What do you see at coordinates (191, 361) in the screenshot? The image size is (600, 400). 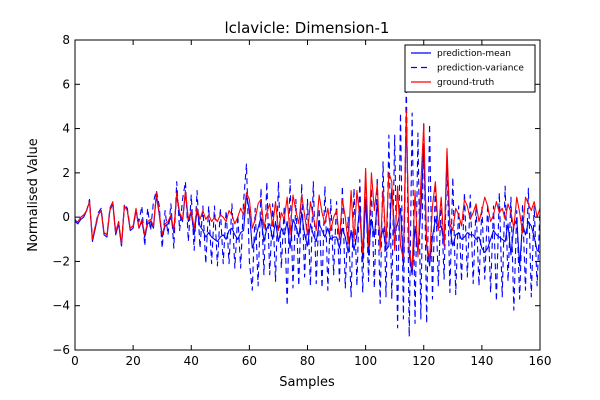 I see `x-tick-label: 40` at bounding box center [191, 361].